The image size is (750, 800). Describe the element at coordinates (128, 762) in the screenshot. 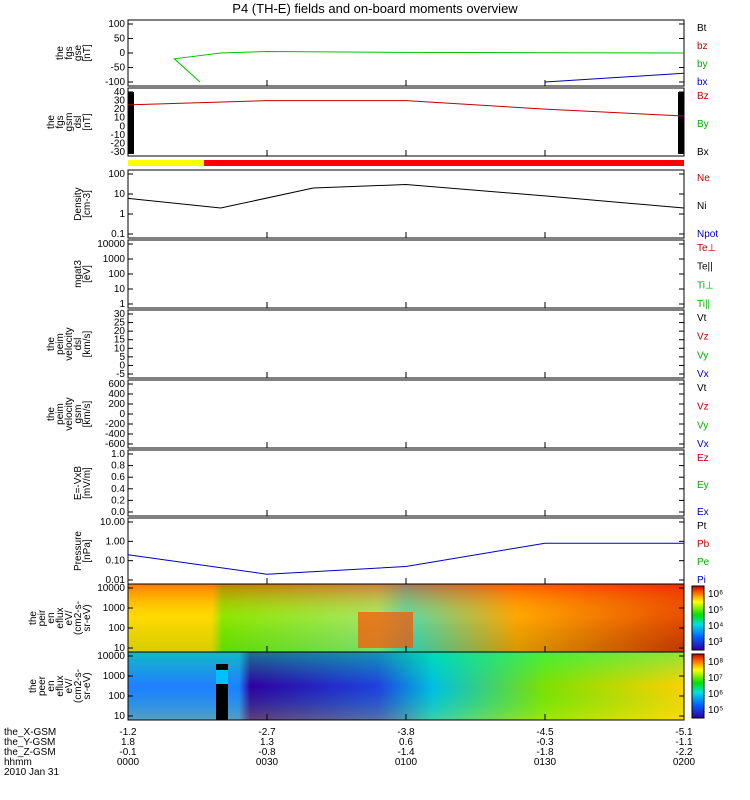

I see `footer-value: 0000` at that location.